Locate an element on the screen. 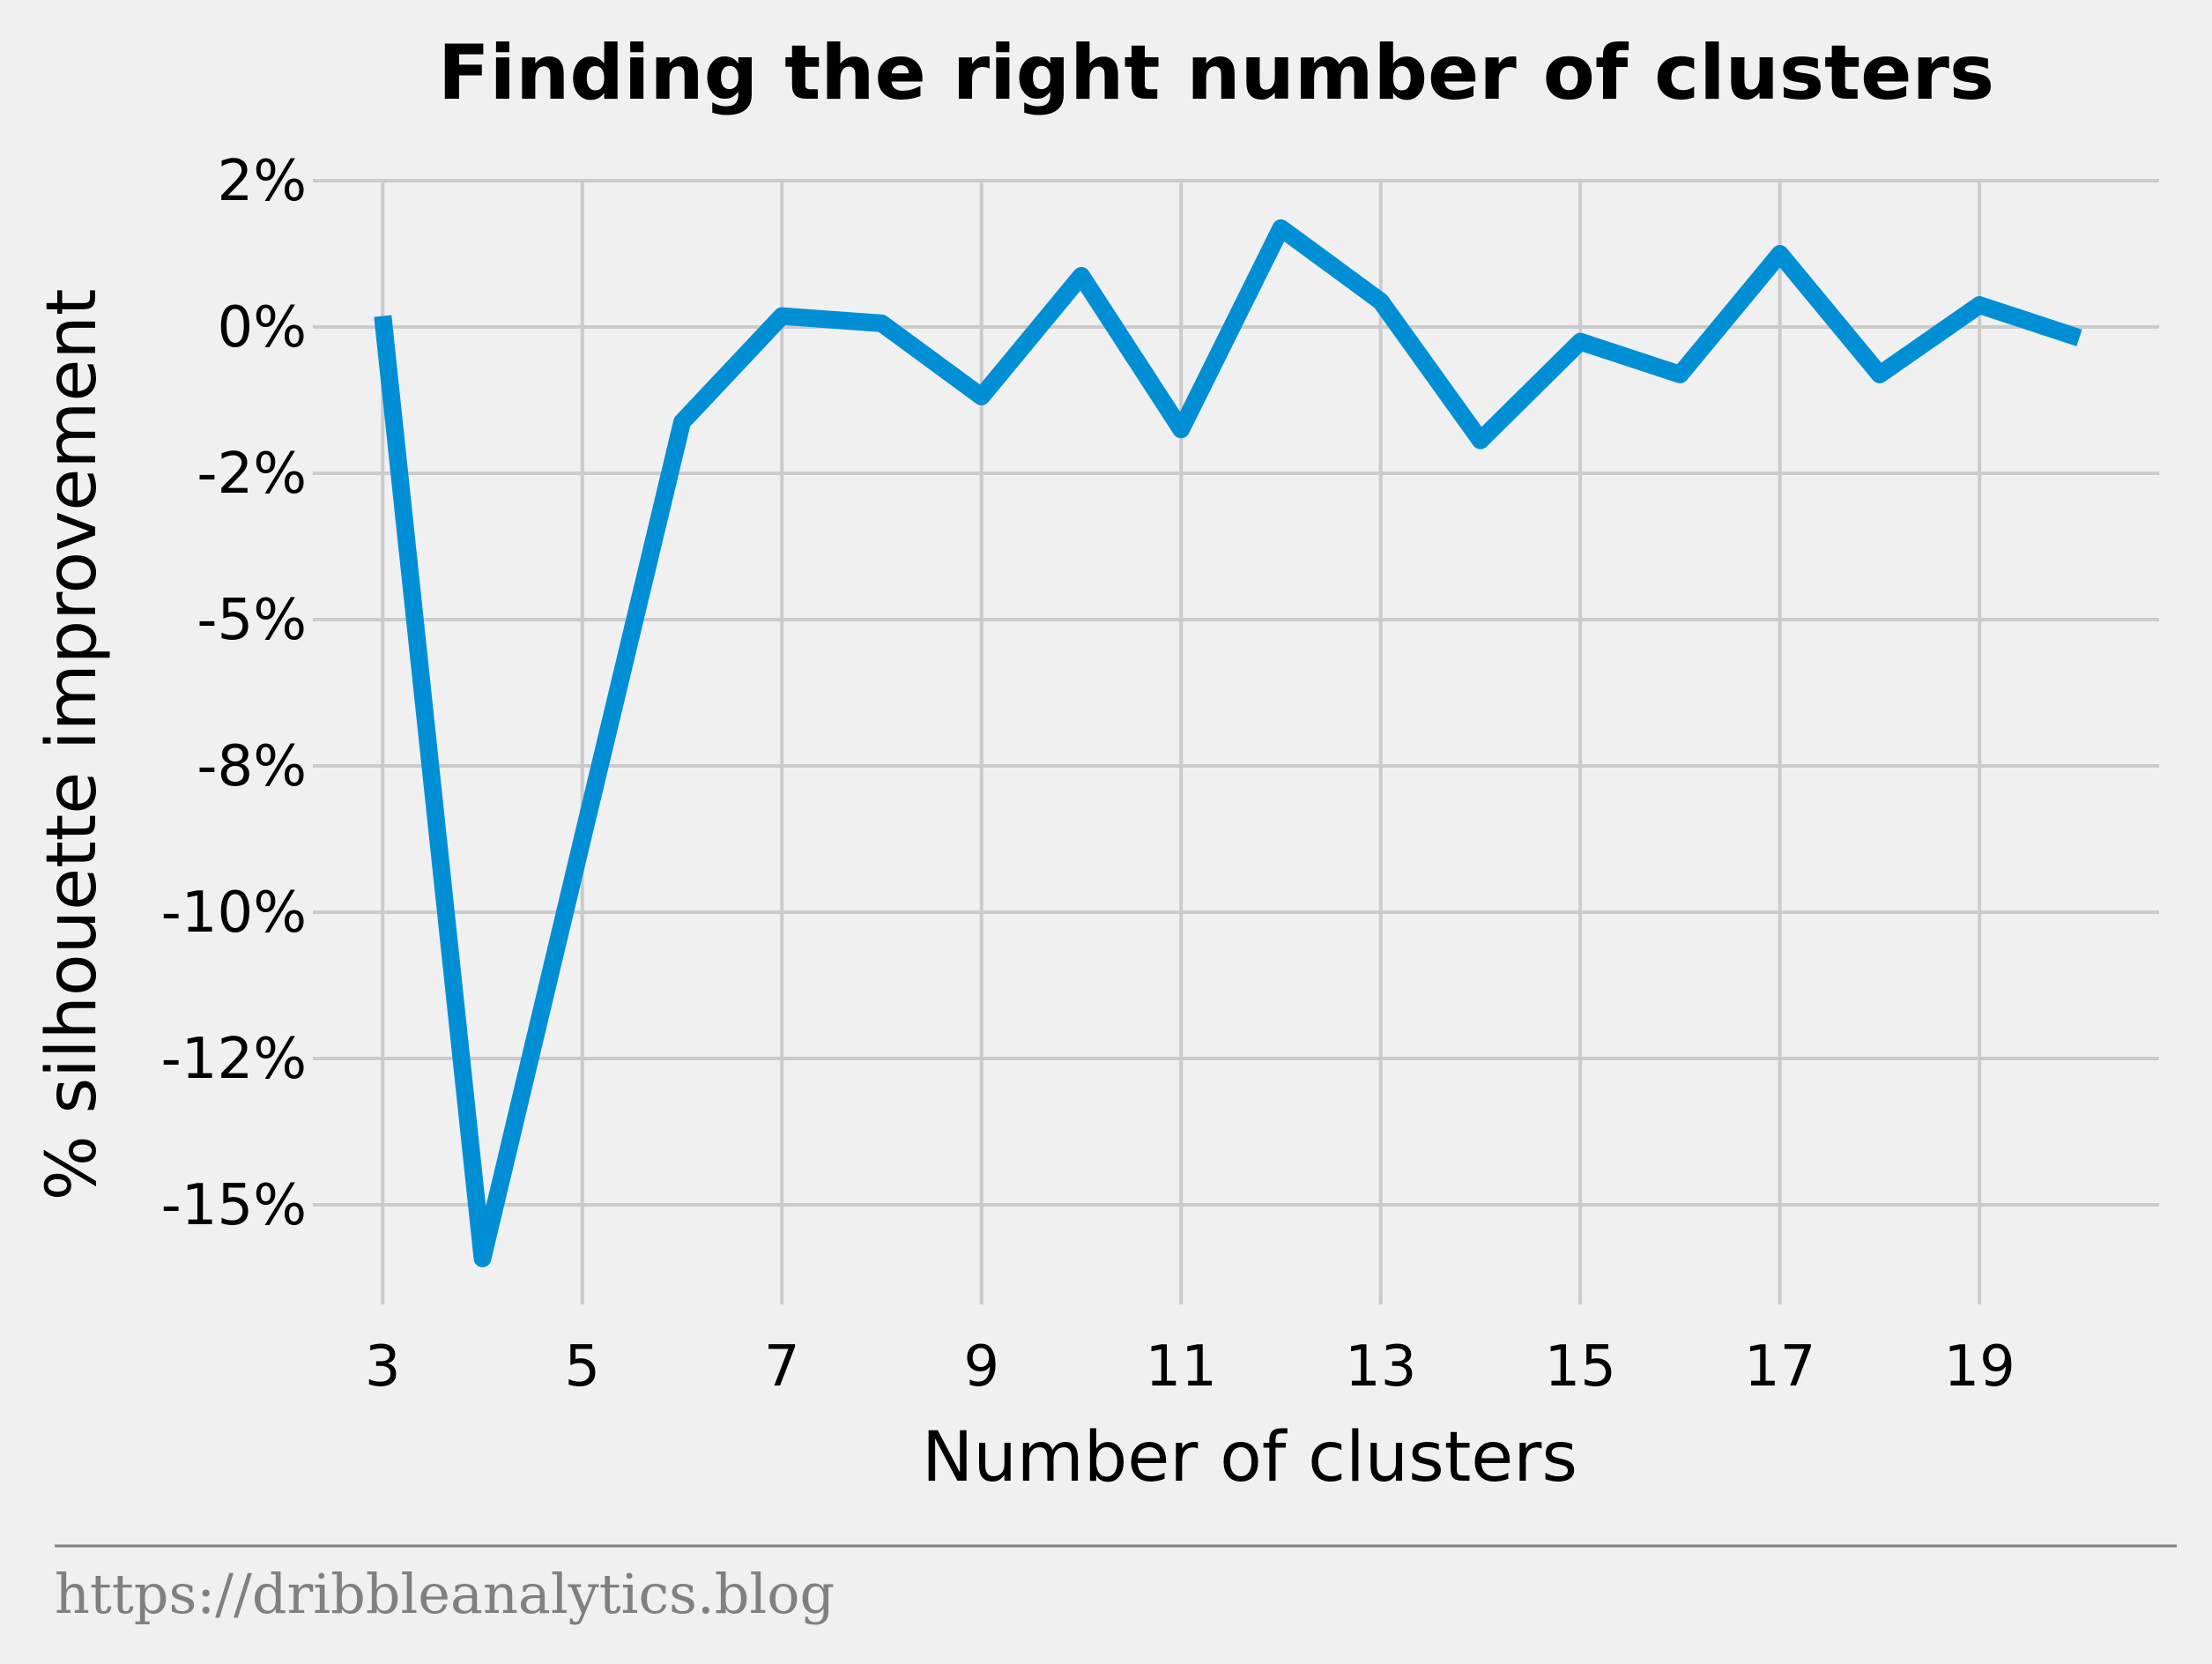 This screenshot has height=1664, width=2212. y-tick-label: -10% is located at coordinates (234, 913).